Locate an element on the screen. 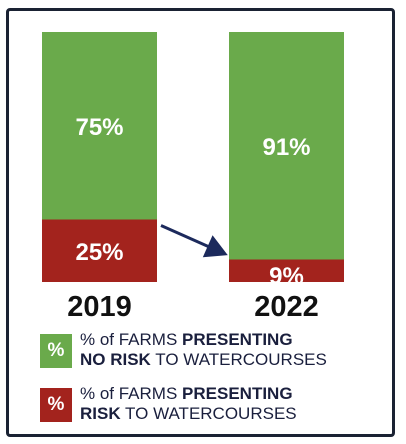 This screenshot has height=444, width=406. legend-no-risk-line1-a: % of FARMS is located at coordinates (131, 339).